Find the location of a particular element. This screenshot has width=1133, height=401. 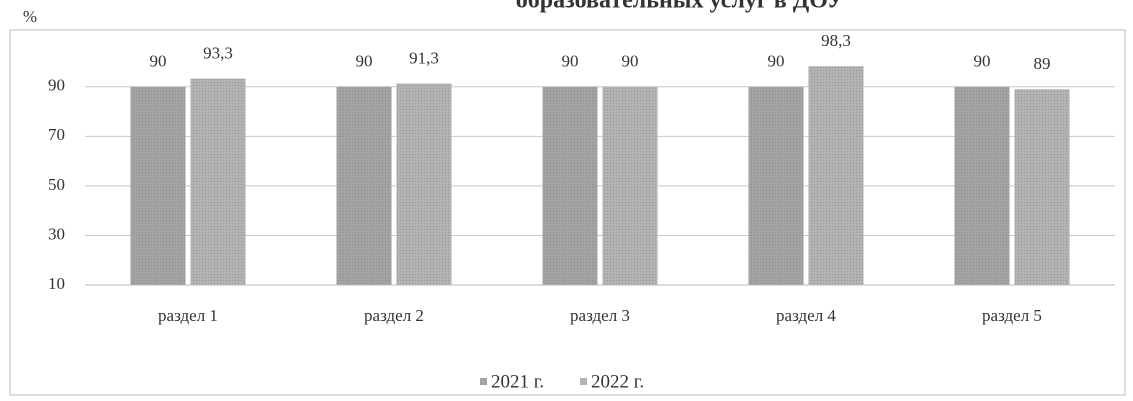

legend-label: 2022 г. is located at coordinates (617, 381).